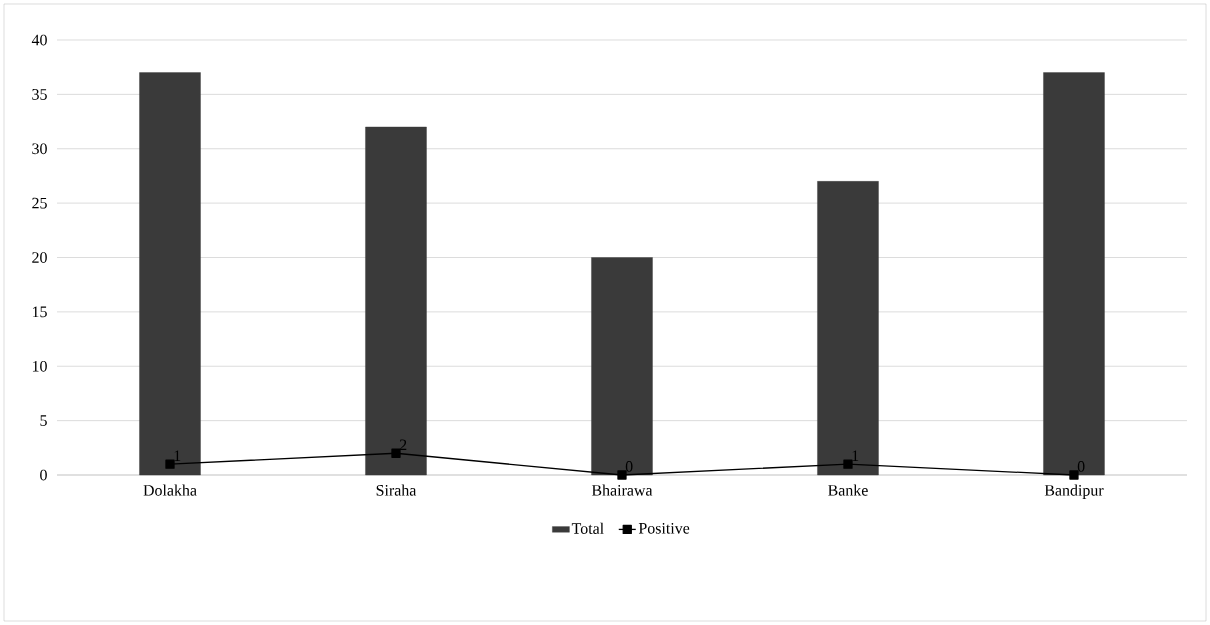 The height and width of the screenshot is (625, 1210). I want to click on y-tick-label: 5, so click(43, 420).